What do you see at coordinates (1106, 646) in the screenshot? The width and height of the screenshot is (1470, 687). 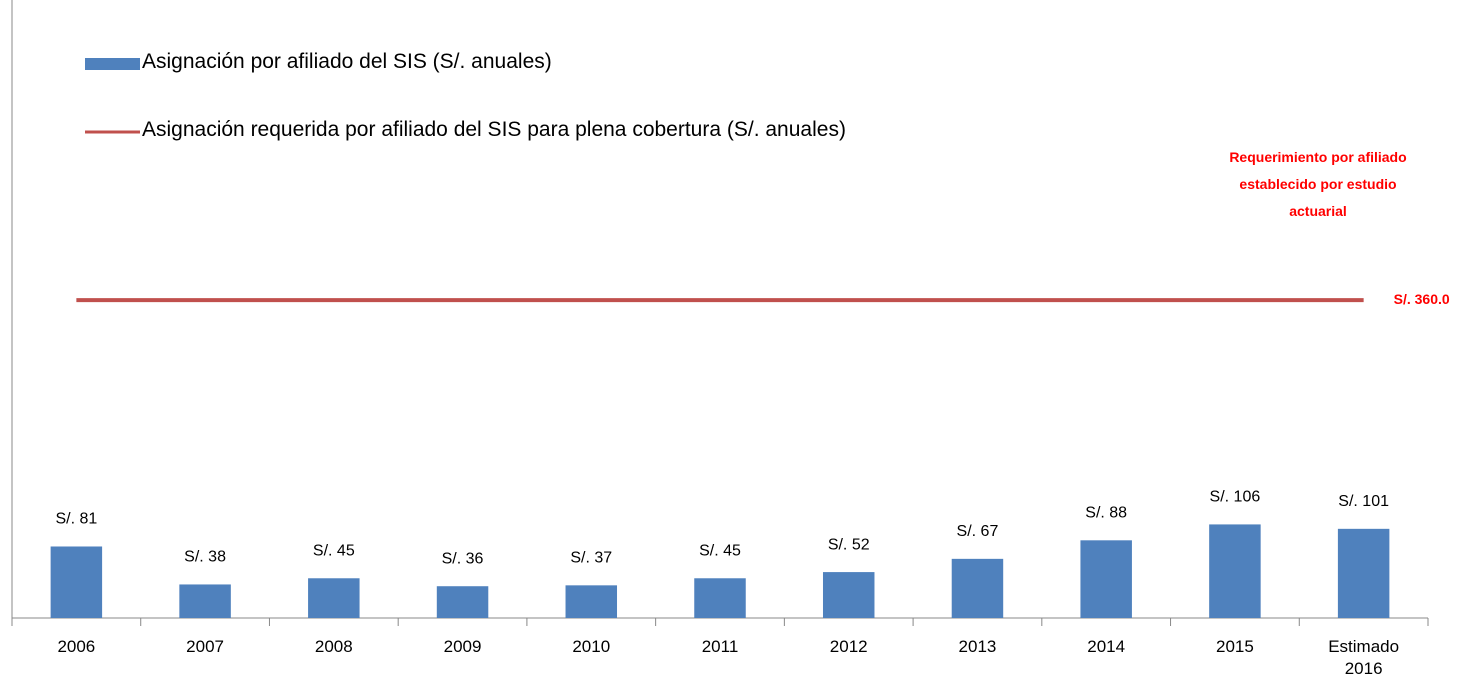 I see `x-tick-label: 2014` at bounding box center [1106, 646].